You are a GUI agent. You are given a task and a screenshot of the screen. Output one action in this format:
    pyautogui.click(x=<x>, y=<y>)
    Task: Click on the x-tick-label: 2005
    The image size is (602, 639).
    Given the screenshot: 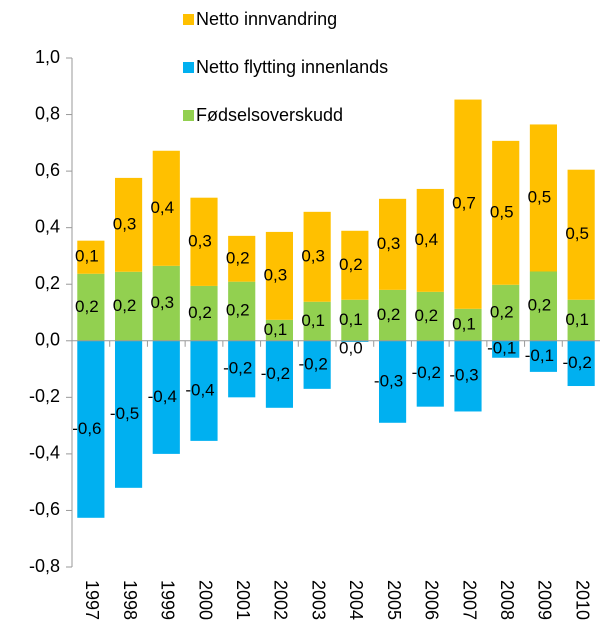 What is the action you would take?
    pyautogui.click(x=394, y=600)
    